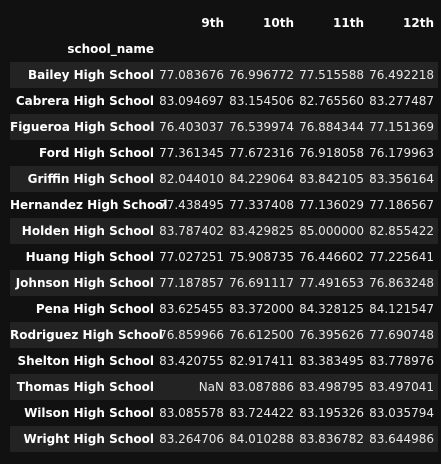  What do you see at coordinates (401, 361) in the screenshot?
I see `table-cell: 83.778976` at bounding box center [401, 361].